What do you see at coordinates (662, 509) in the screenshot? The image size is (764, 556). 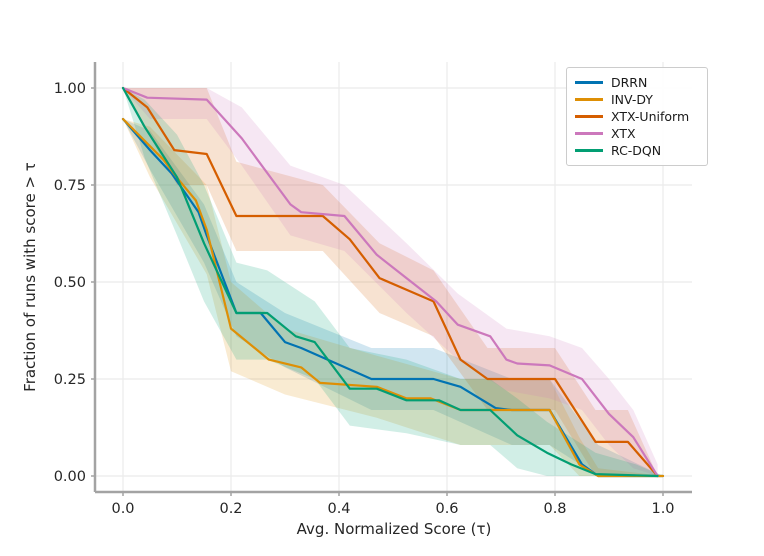 I see `x-tick-label: 1.0` at bounding box center [662, 509].